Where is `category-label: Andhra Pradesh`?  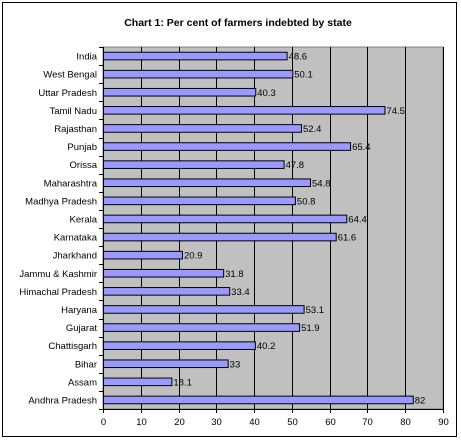 category-label: Andhra Pradesh is located at coordinates (62, 400).